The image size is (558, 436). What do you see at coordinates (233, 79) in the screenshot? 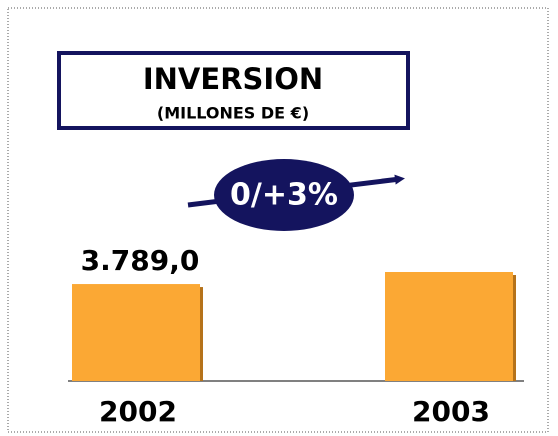
I see `chart-title: INVERSION` at bounding box center [233, 79].